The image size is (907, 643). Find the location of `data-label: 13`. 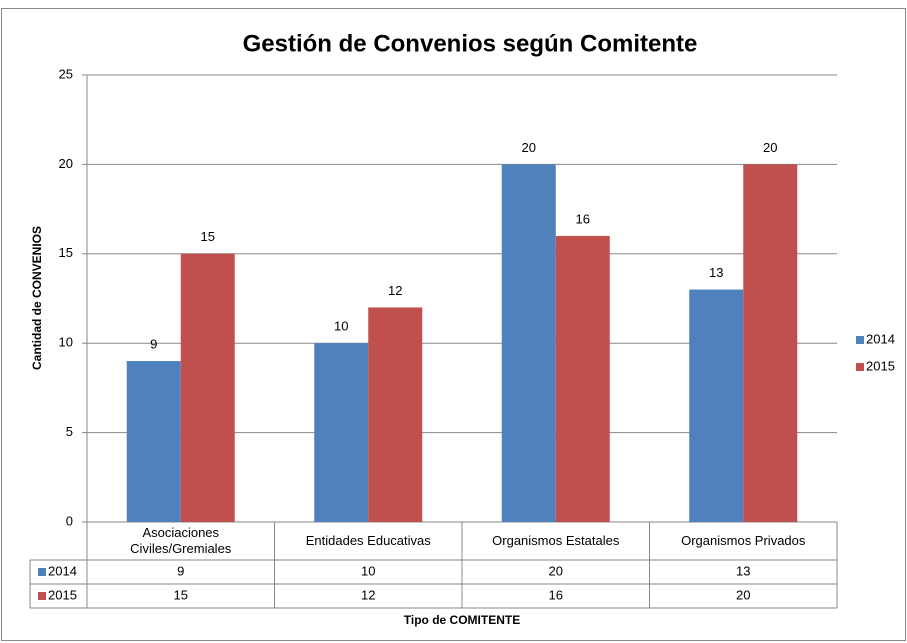

data-label: 13 is located at coordinates (716, 272).